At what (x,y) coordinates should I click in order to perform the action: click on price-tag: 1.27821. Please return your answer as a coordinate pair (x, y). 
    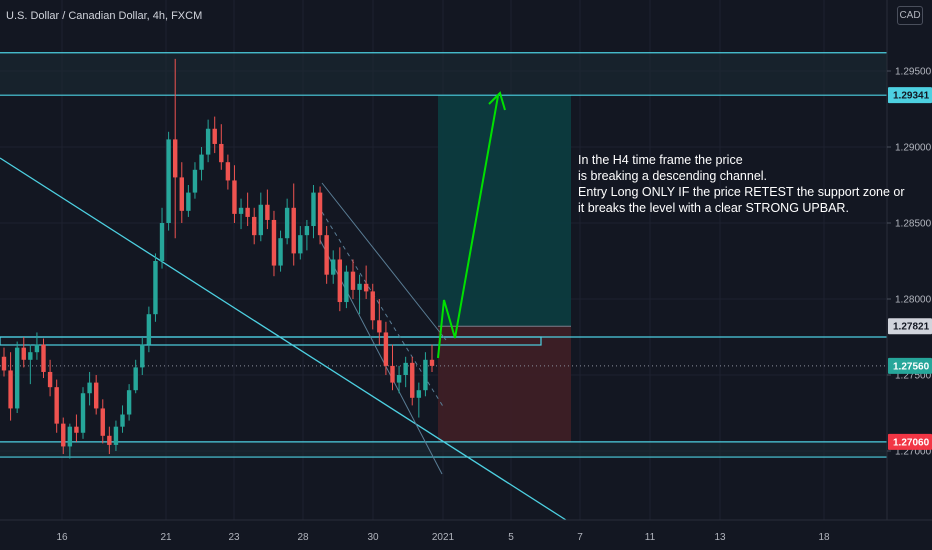
    Looking at the image, I should click on (910, 326).